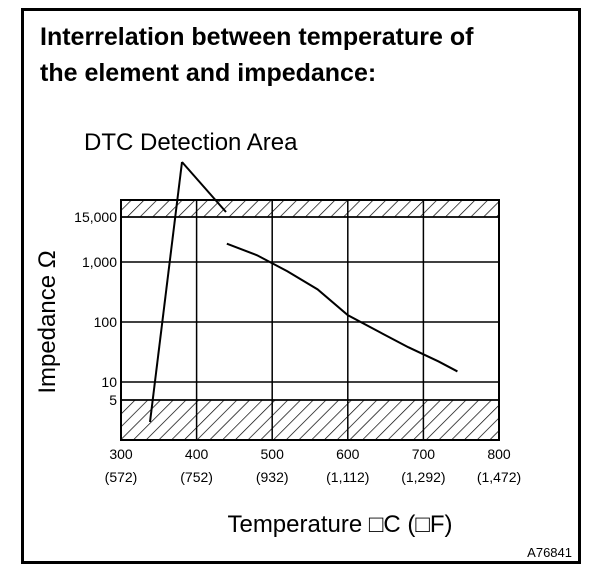  What do you see at coordinates (121, 454) in the screenshot?
I see `x-tick-label: 300` at bounding box center [121, 454].